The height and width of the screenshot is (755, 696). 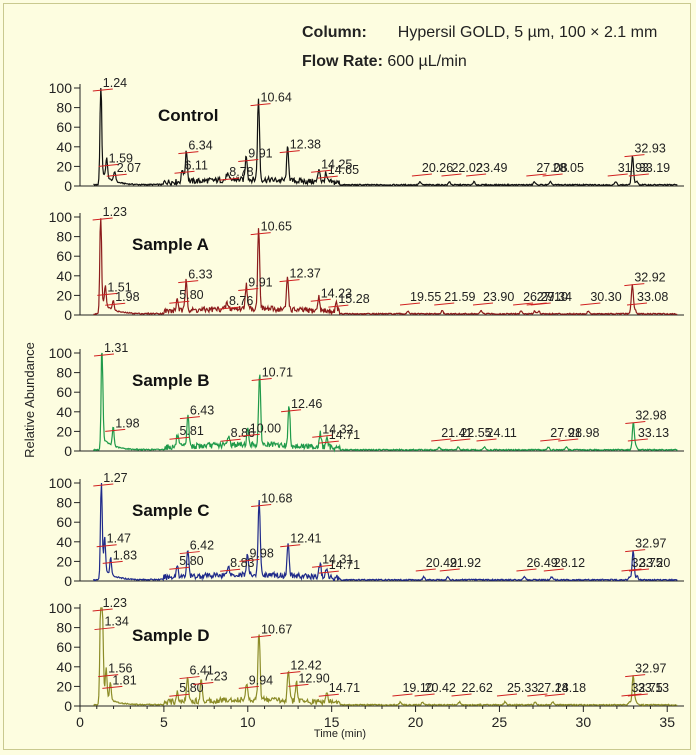 I want to click on peak-label: 27.34, so click(x=556, y=297).